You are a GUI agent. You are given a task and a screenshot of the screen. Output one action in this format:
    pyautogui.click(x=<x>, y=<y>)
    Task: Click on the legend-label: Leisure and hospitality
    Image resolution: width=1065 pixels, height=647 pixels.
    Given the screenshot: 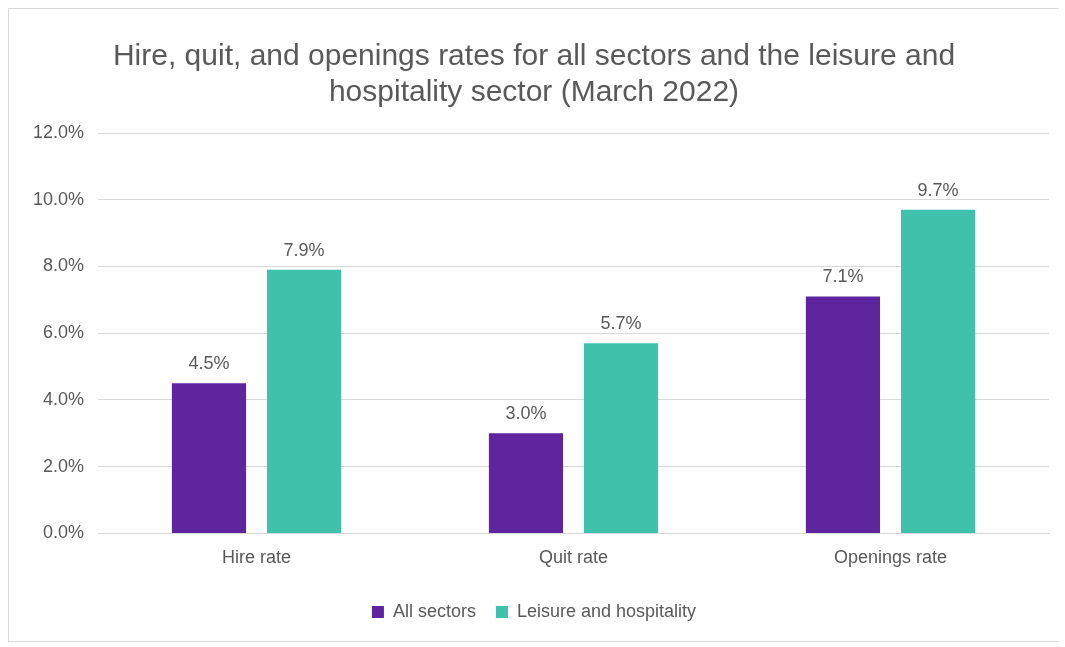 What is the action you would take?
    pyautogui.click(x=606, y=610)
    